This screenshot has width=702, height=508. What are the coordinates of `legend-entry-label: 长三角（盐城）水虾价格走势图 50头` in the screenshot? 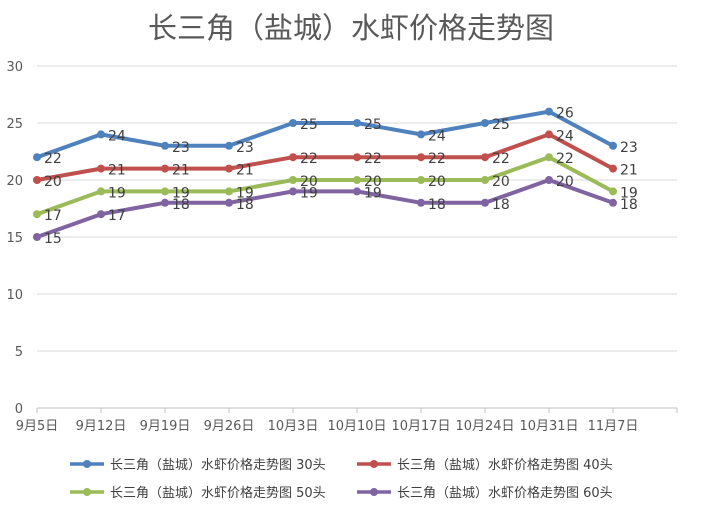 It's located at (218, 493).